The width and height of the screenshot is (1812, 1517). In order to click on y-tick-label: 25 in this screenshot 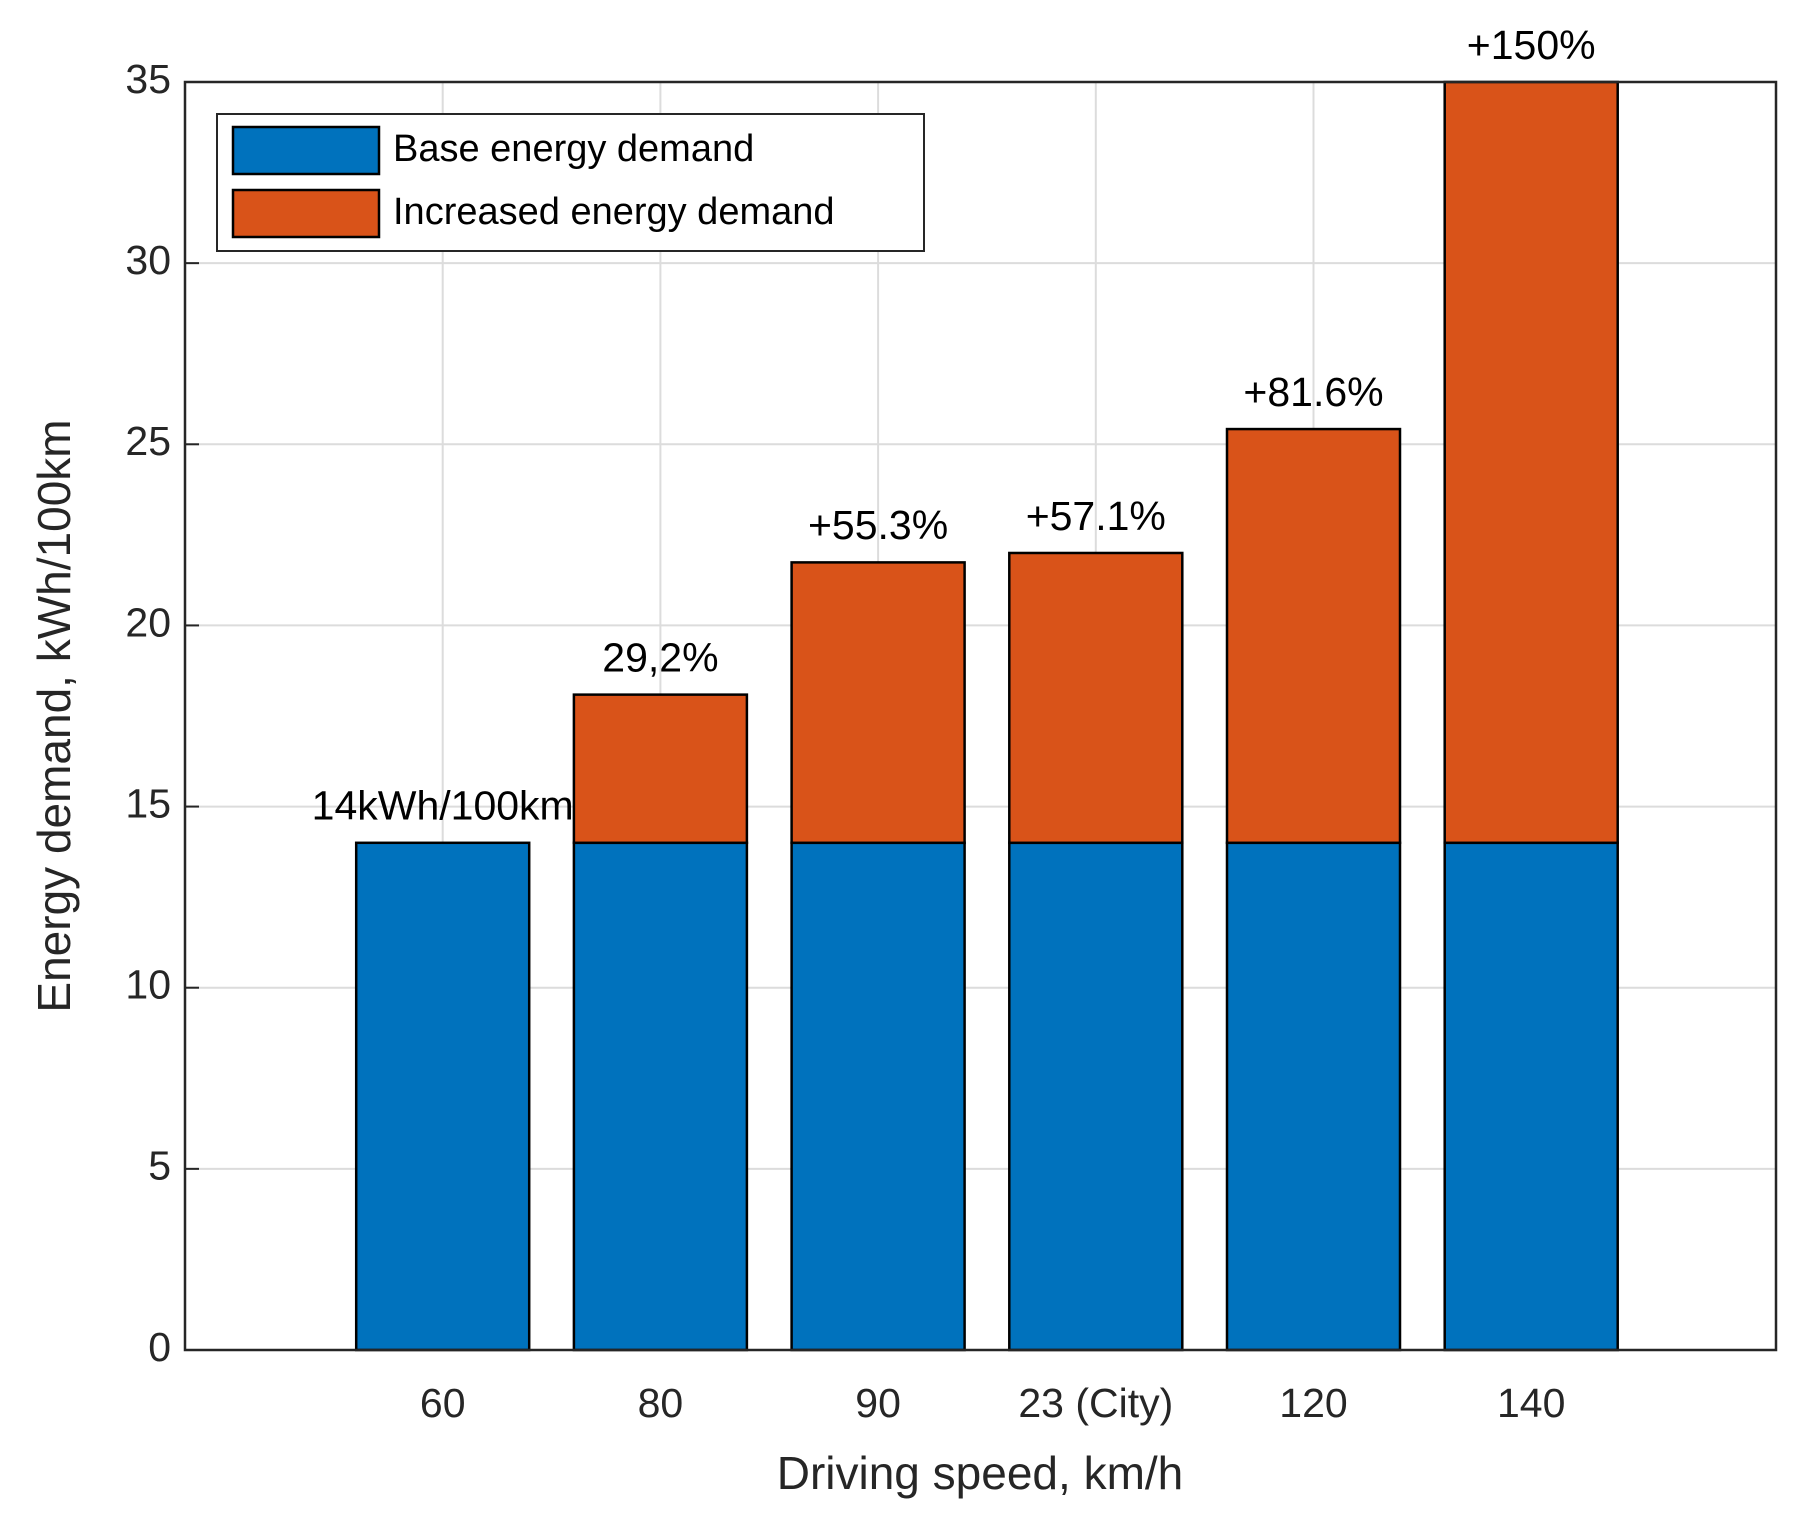, I will do `click(148, 441)`.